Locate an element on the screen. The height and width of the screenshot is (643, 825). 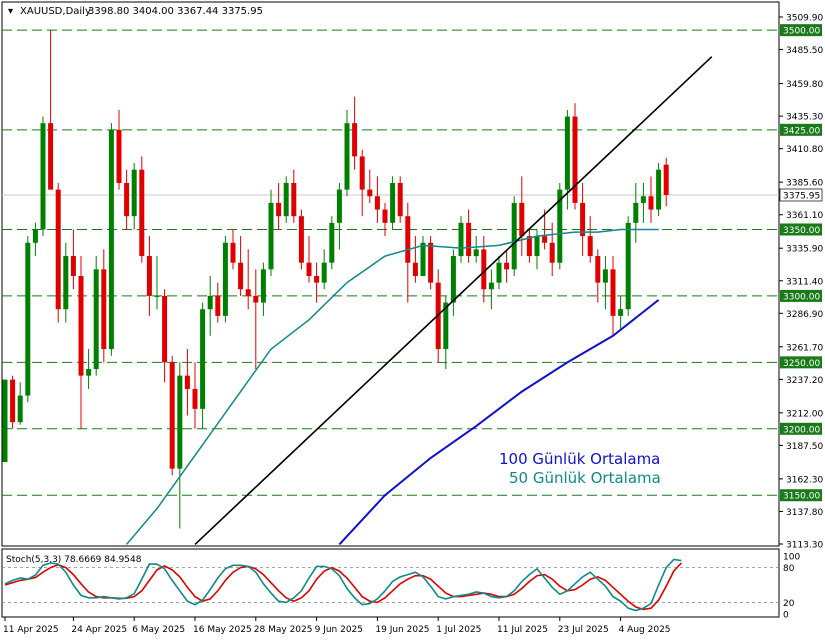
svg-text: XAUUSD,Daily is located at coordinates (55, 11).